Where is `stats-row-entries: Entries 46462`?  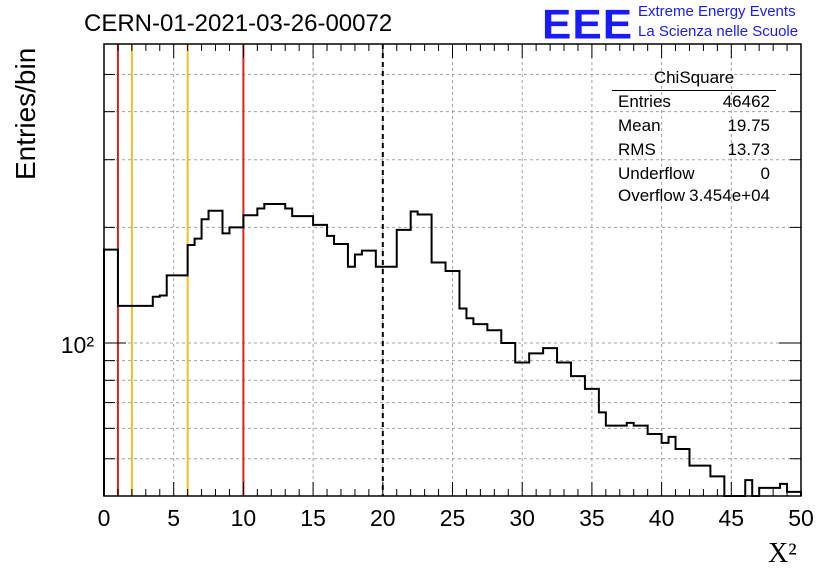
stats-row-entries: Entries 46462 is located at coordinates (694, 103).